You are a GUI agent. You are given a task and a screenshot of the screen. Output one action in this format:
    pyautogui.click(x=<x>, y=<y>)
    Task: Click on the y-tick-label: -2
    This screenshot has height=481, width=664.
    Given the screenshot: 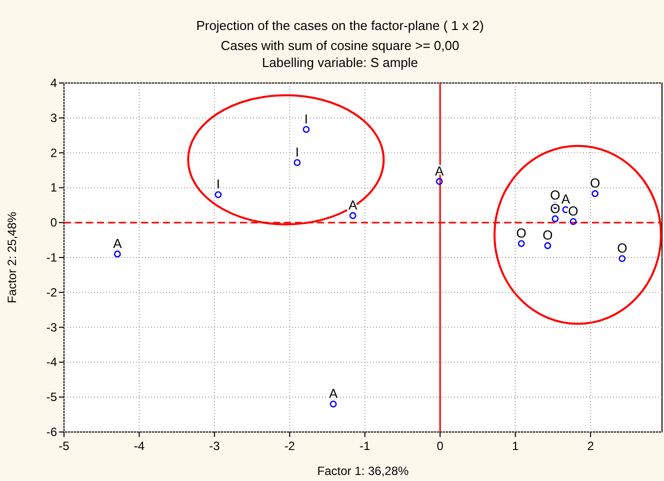 What is the action you would take?
    pyautogui.click(x=52, y=292)
    